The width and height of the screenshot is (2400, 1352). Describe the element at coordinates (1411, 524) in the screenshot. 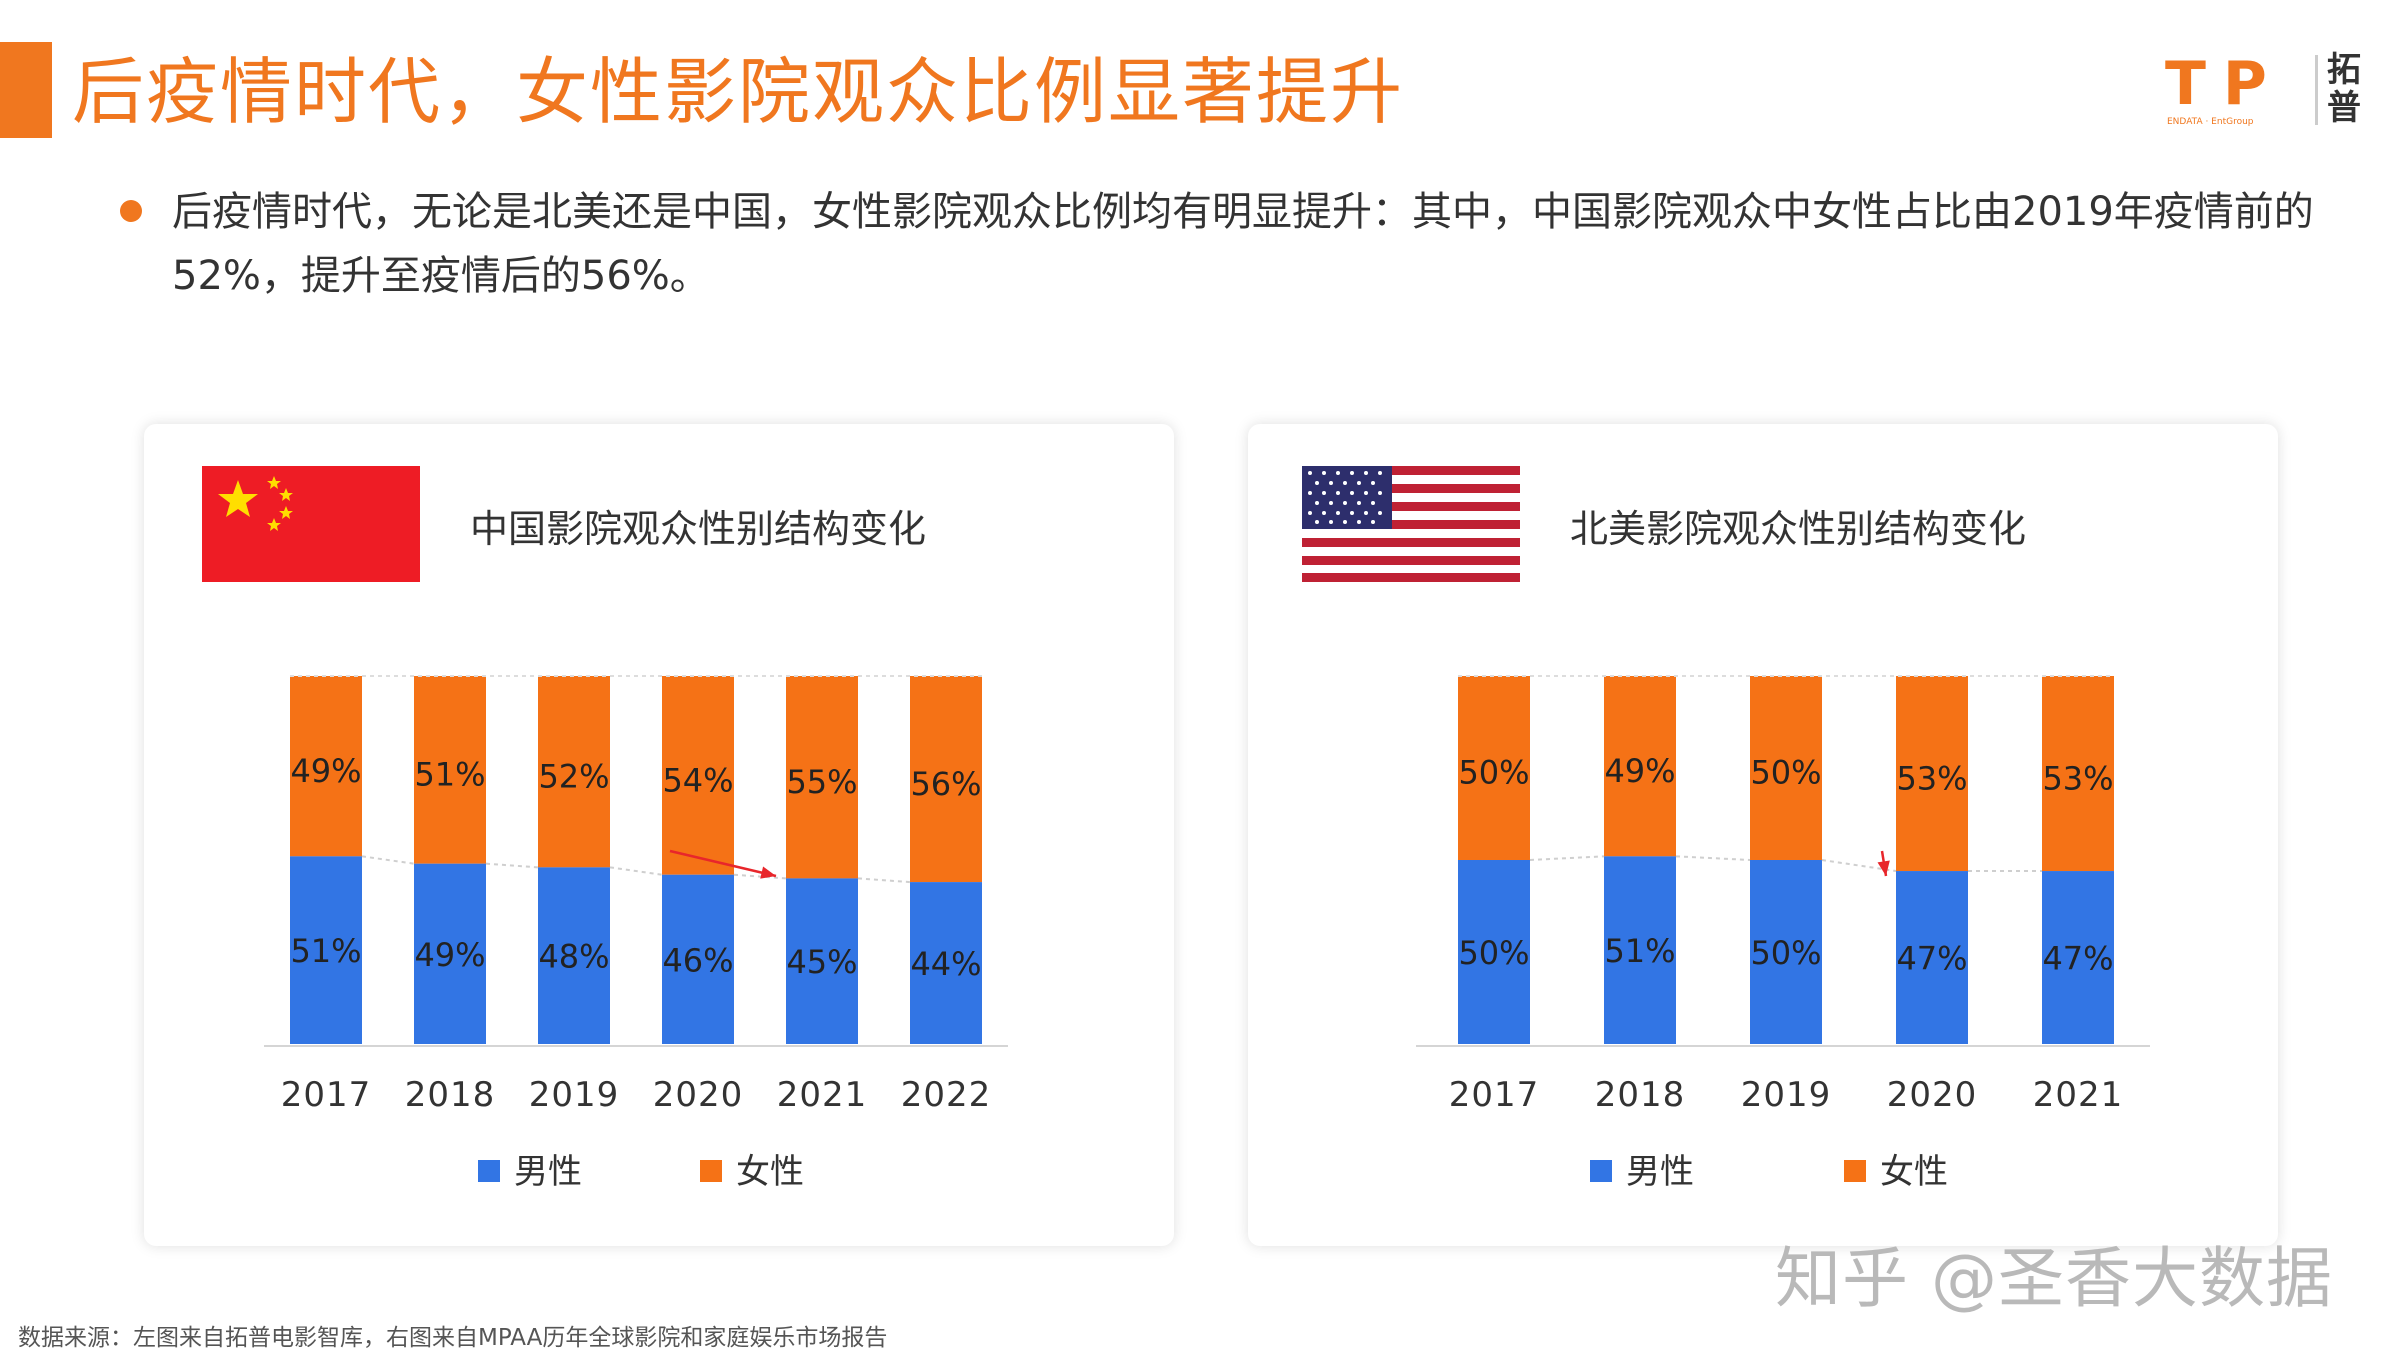

I see `usa-flag-icon` at that location.